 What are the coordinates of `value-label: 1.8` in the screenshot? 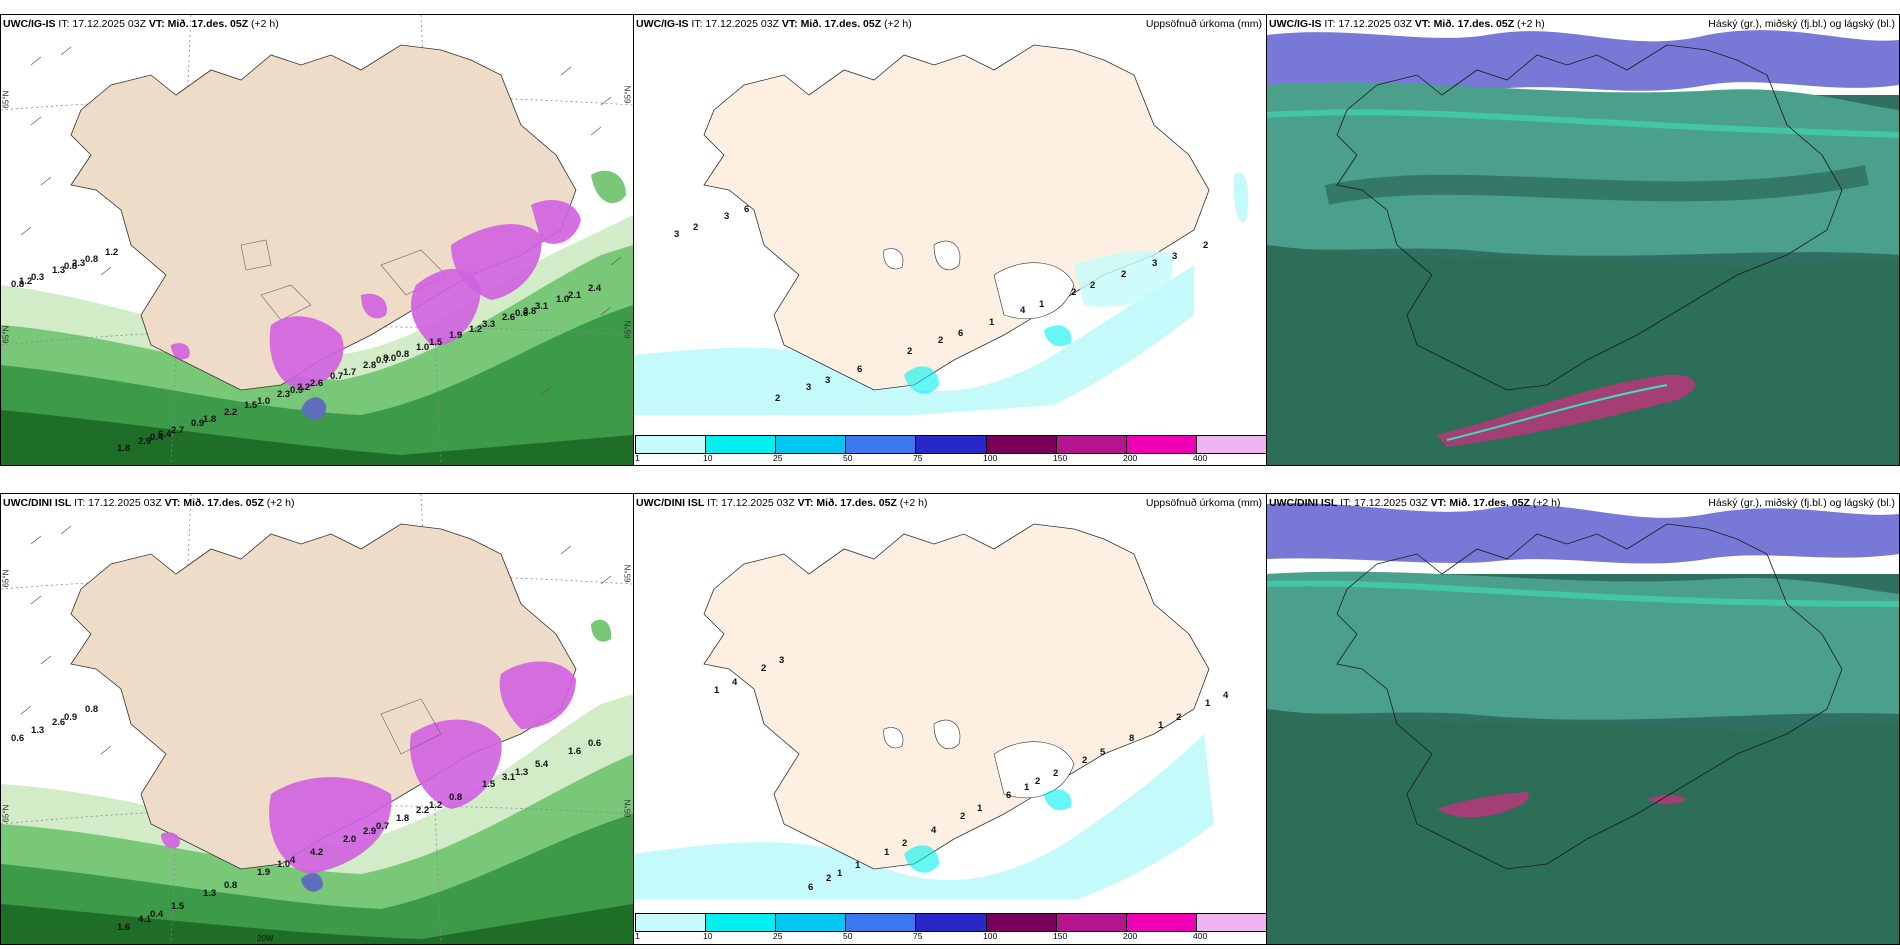 It's located at (403, 818).